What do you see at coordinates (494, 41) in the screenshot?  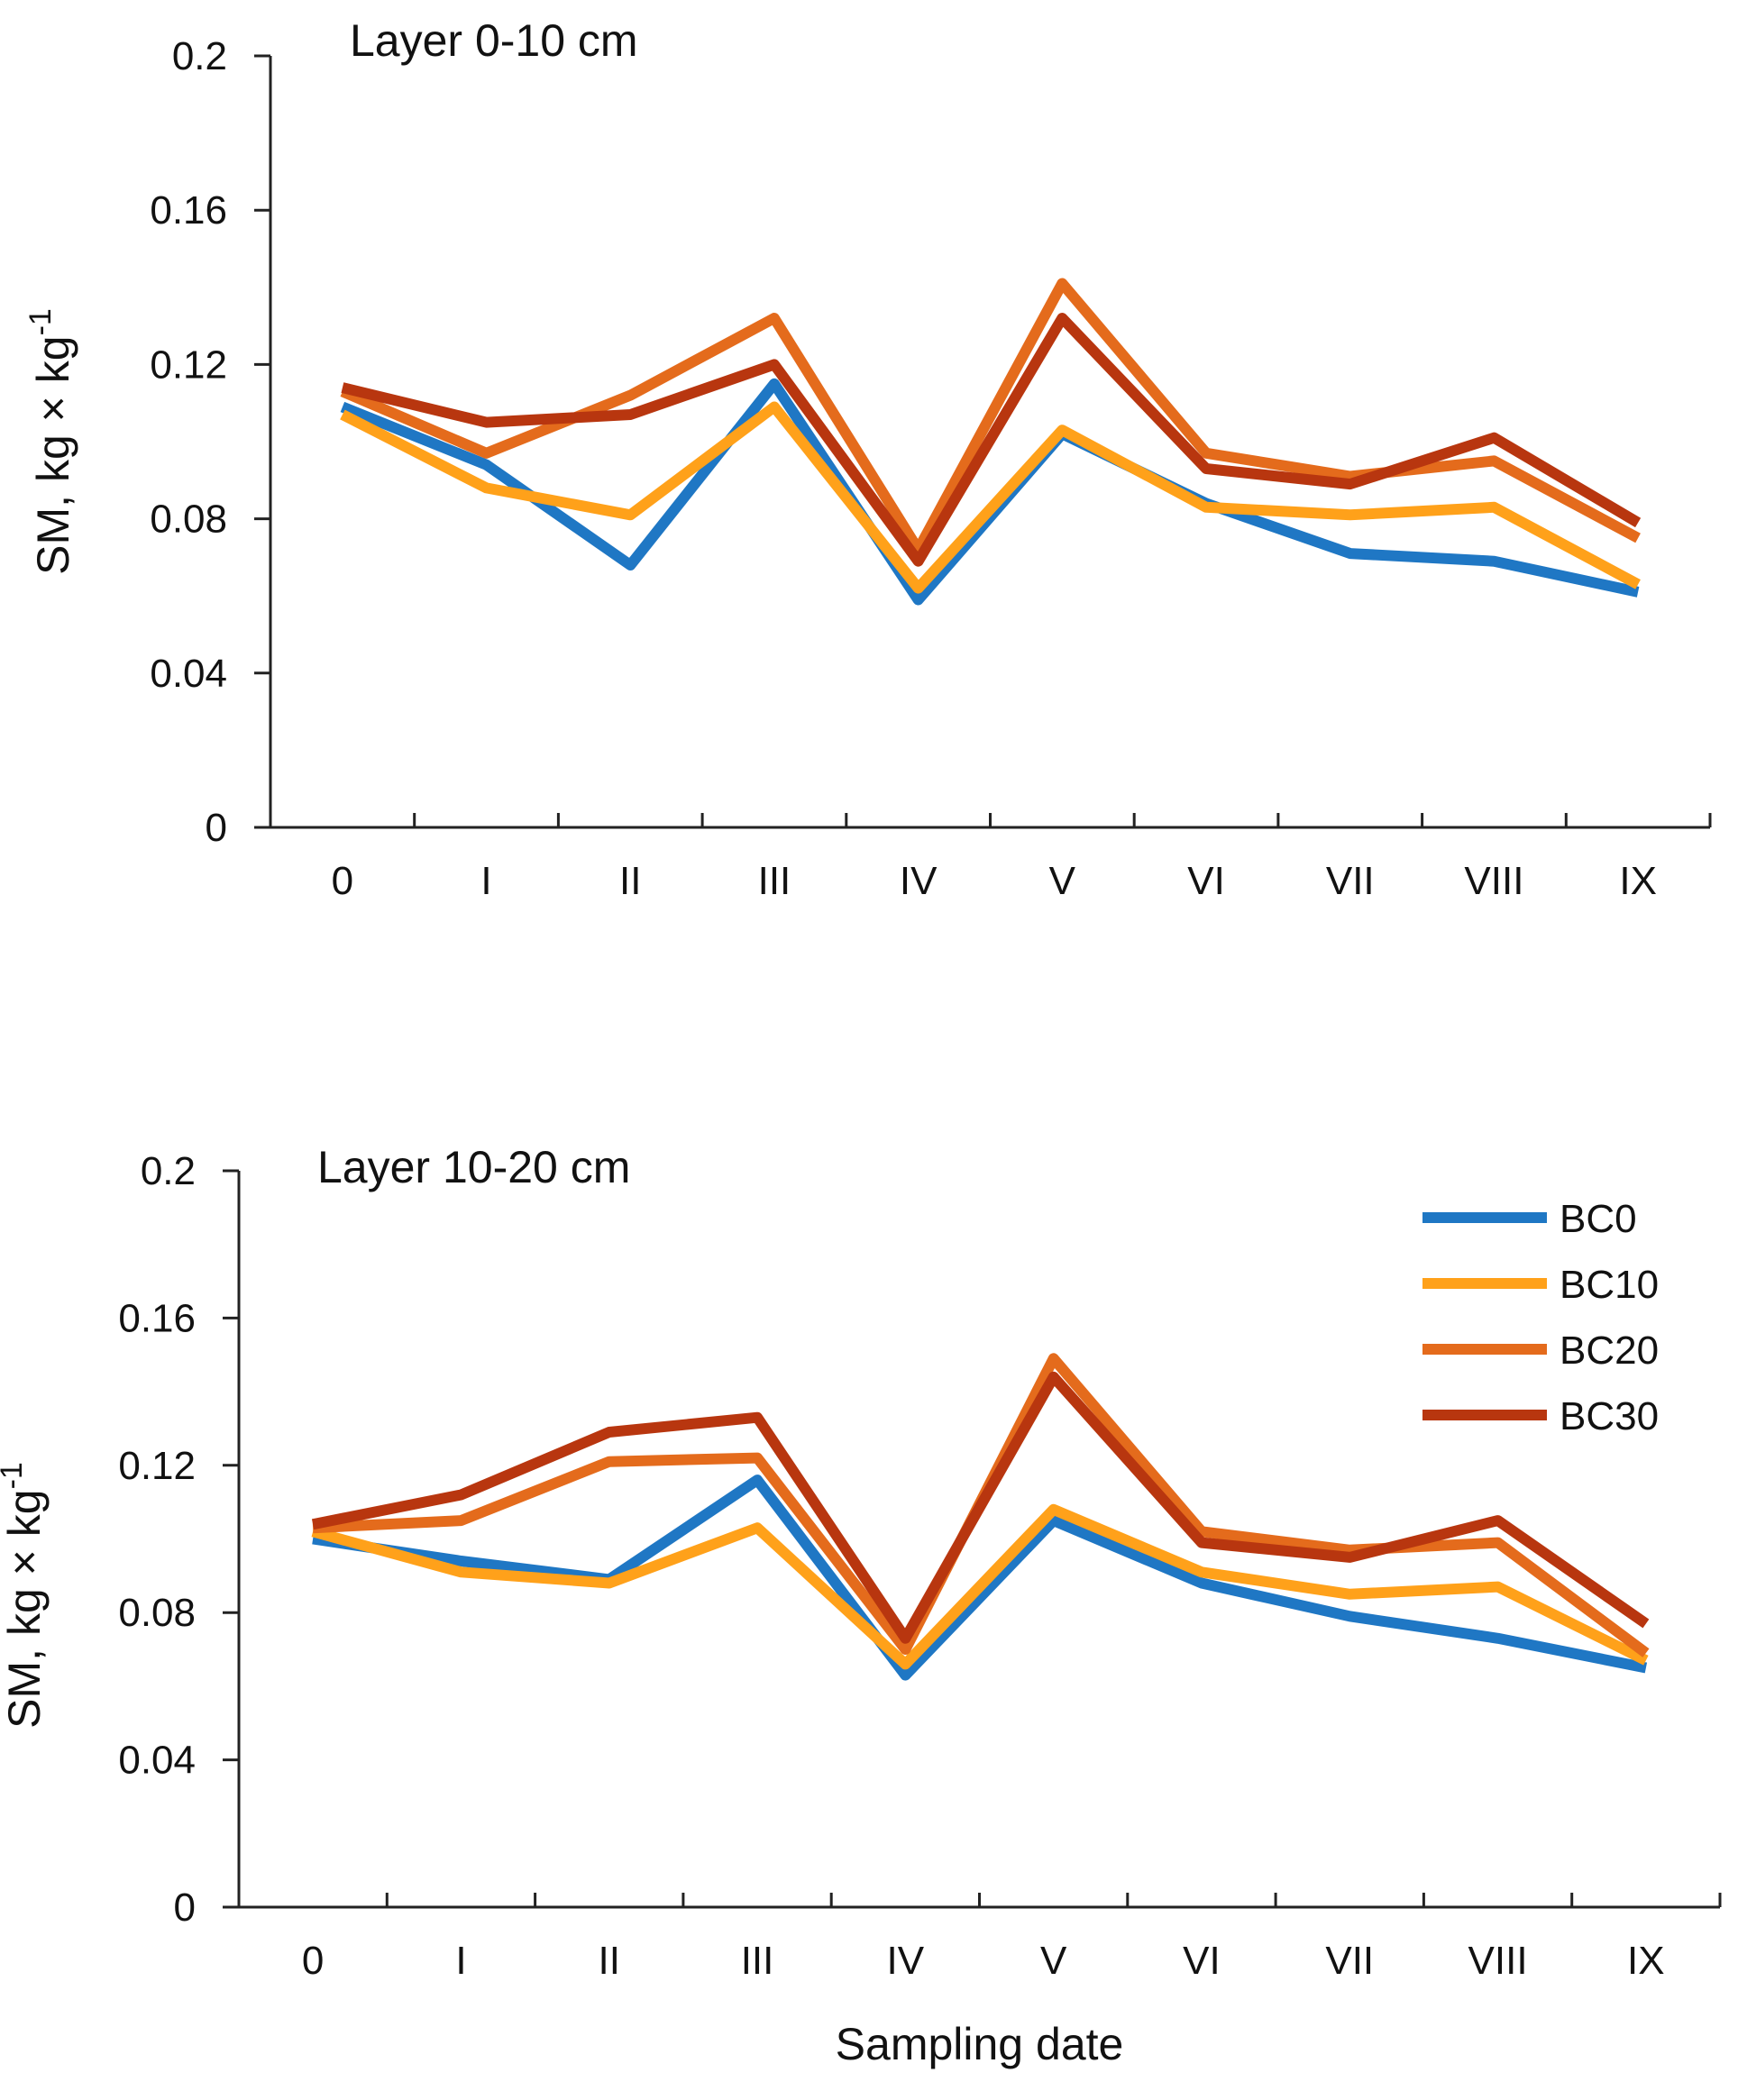 I see `panel-title: Layer 0-10 cm` at bounding box center [494, 41].